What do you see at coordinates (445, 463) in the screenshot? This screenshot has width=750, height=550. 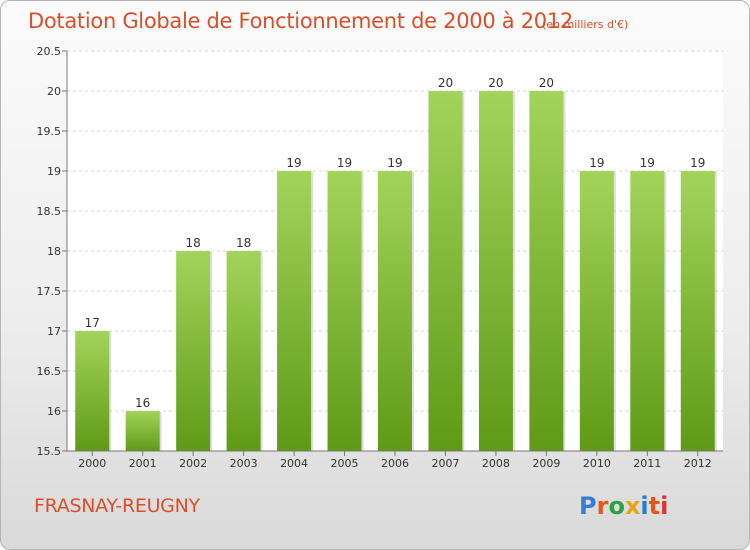 I see `x-tick-label: 2007` at bounding box center [445, 463].